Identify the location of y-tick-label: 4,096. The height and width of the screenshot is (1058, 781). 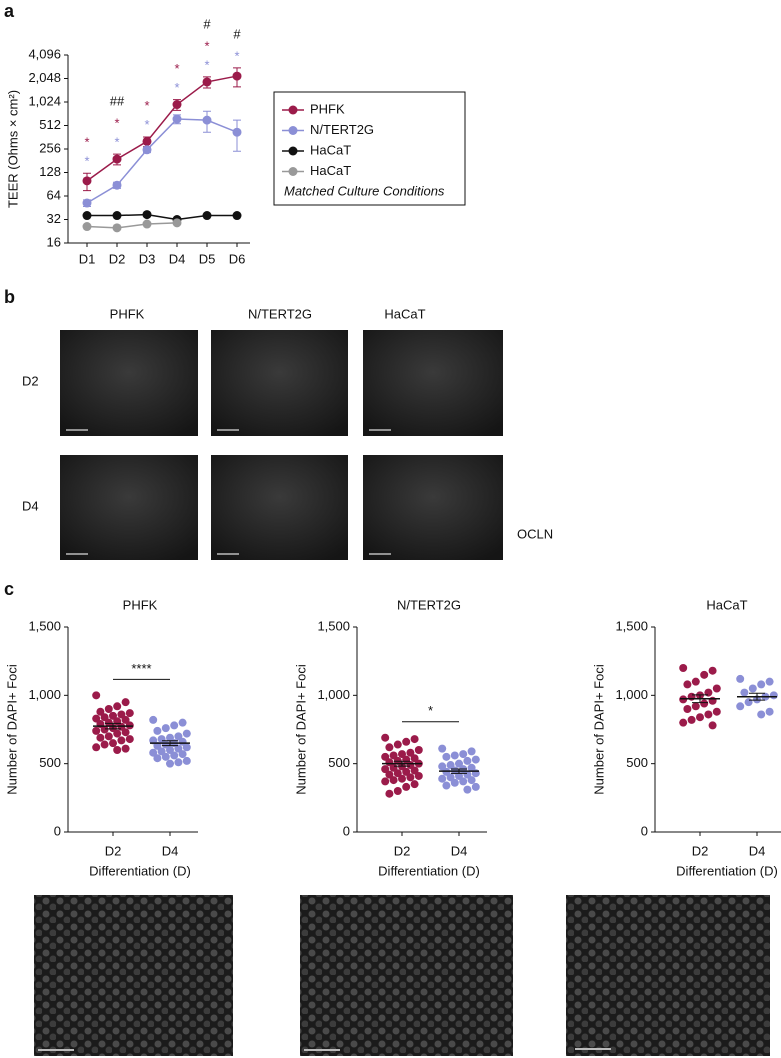
(44, 53).